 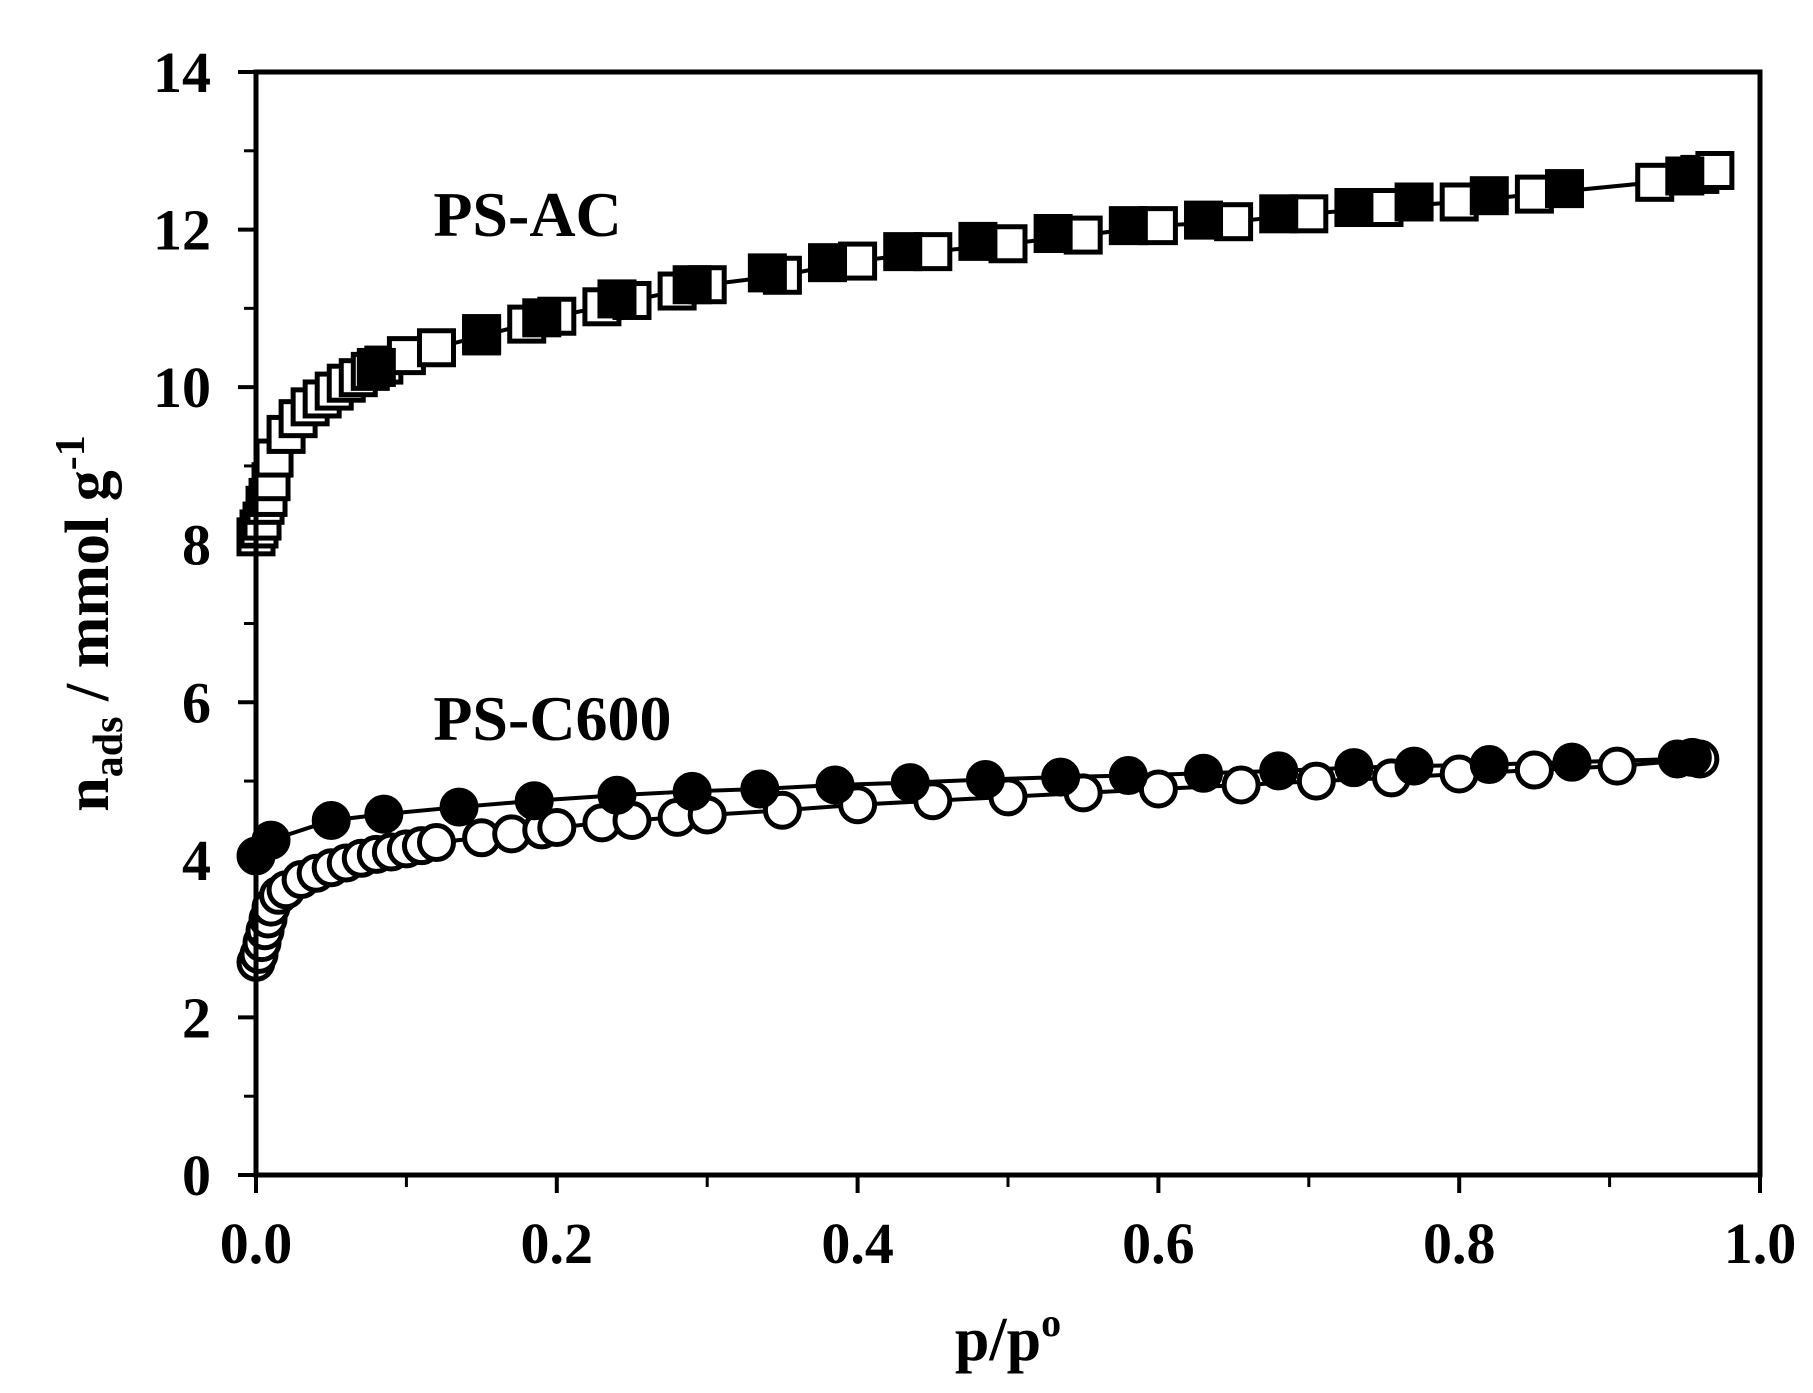 I want to click on y-axis-title-base: n, so click(x=88, y=794).